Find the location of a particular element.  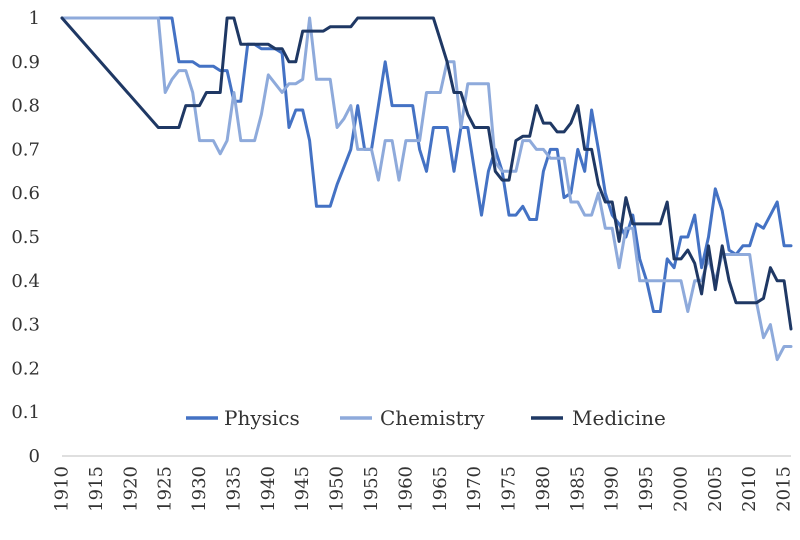

y-tick-label: 0.3 is located at coordinates (25, 325).